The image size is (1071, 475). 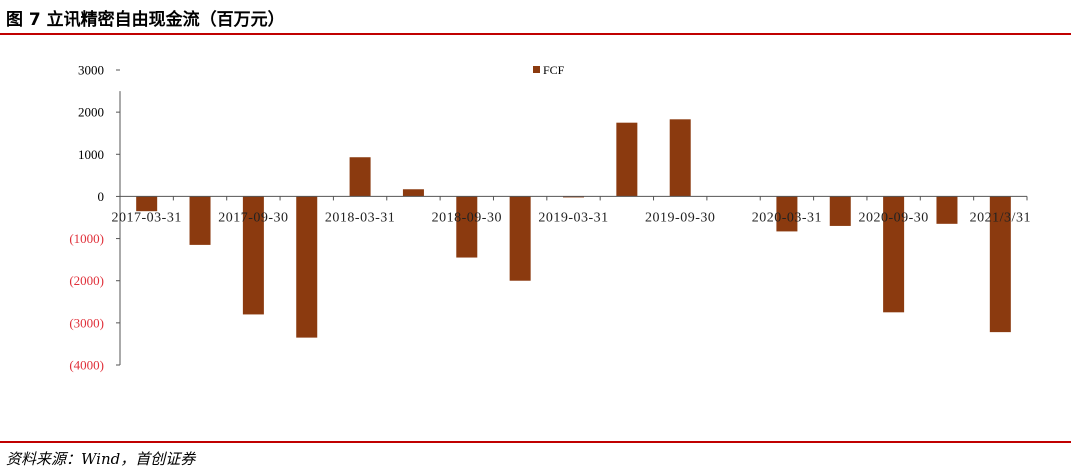 I want to click on y-tick-label: (3000), so click(x=86, y=322).